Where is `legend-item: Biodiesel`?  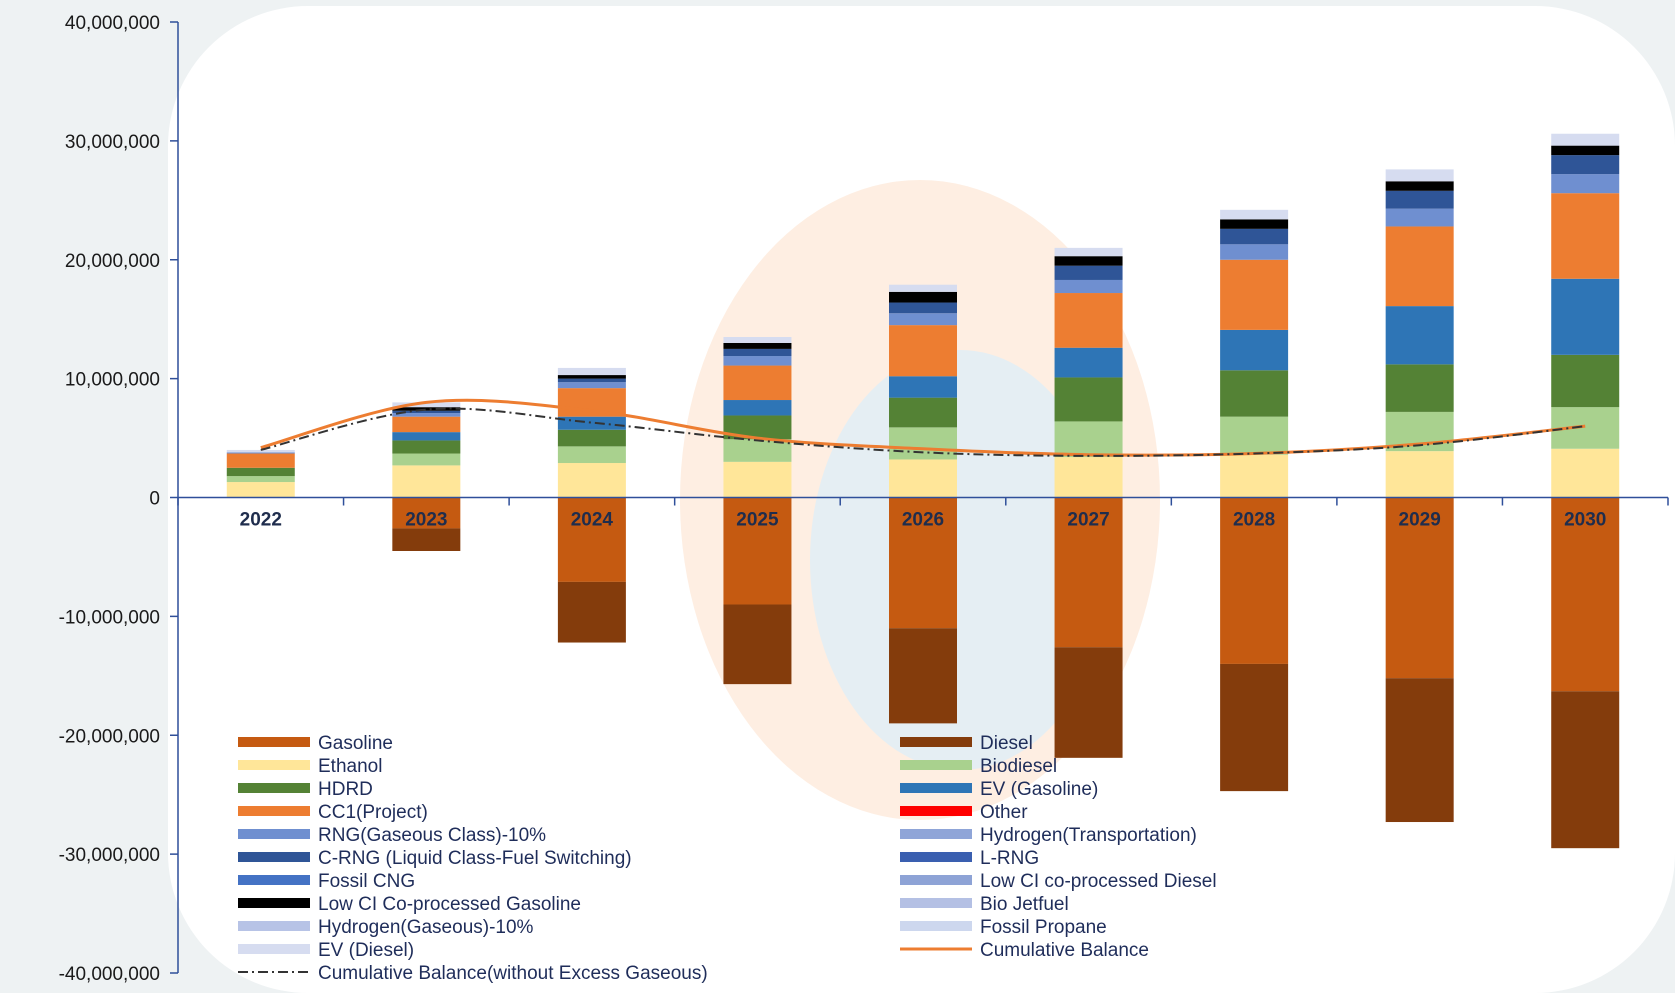 legend-item: Biodiesel is located at coordinates (978, 766).